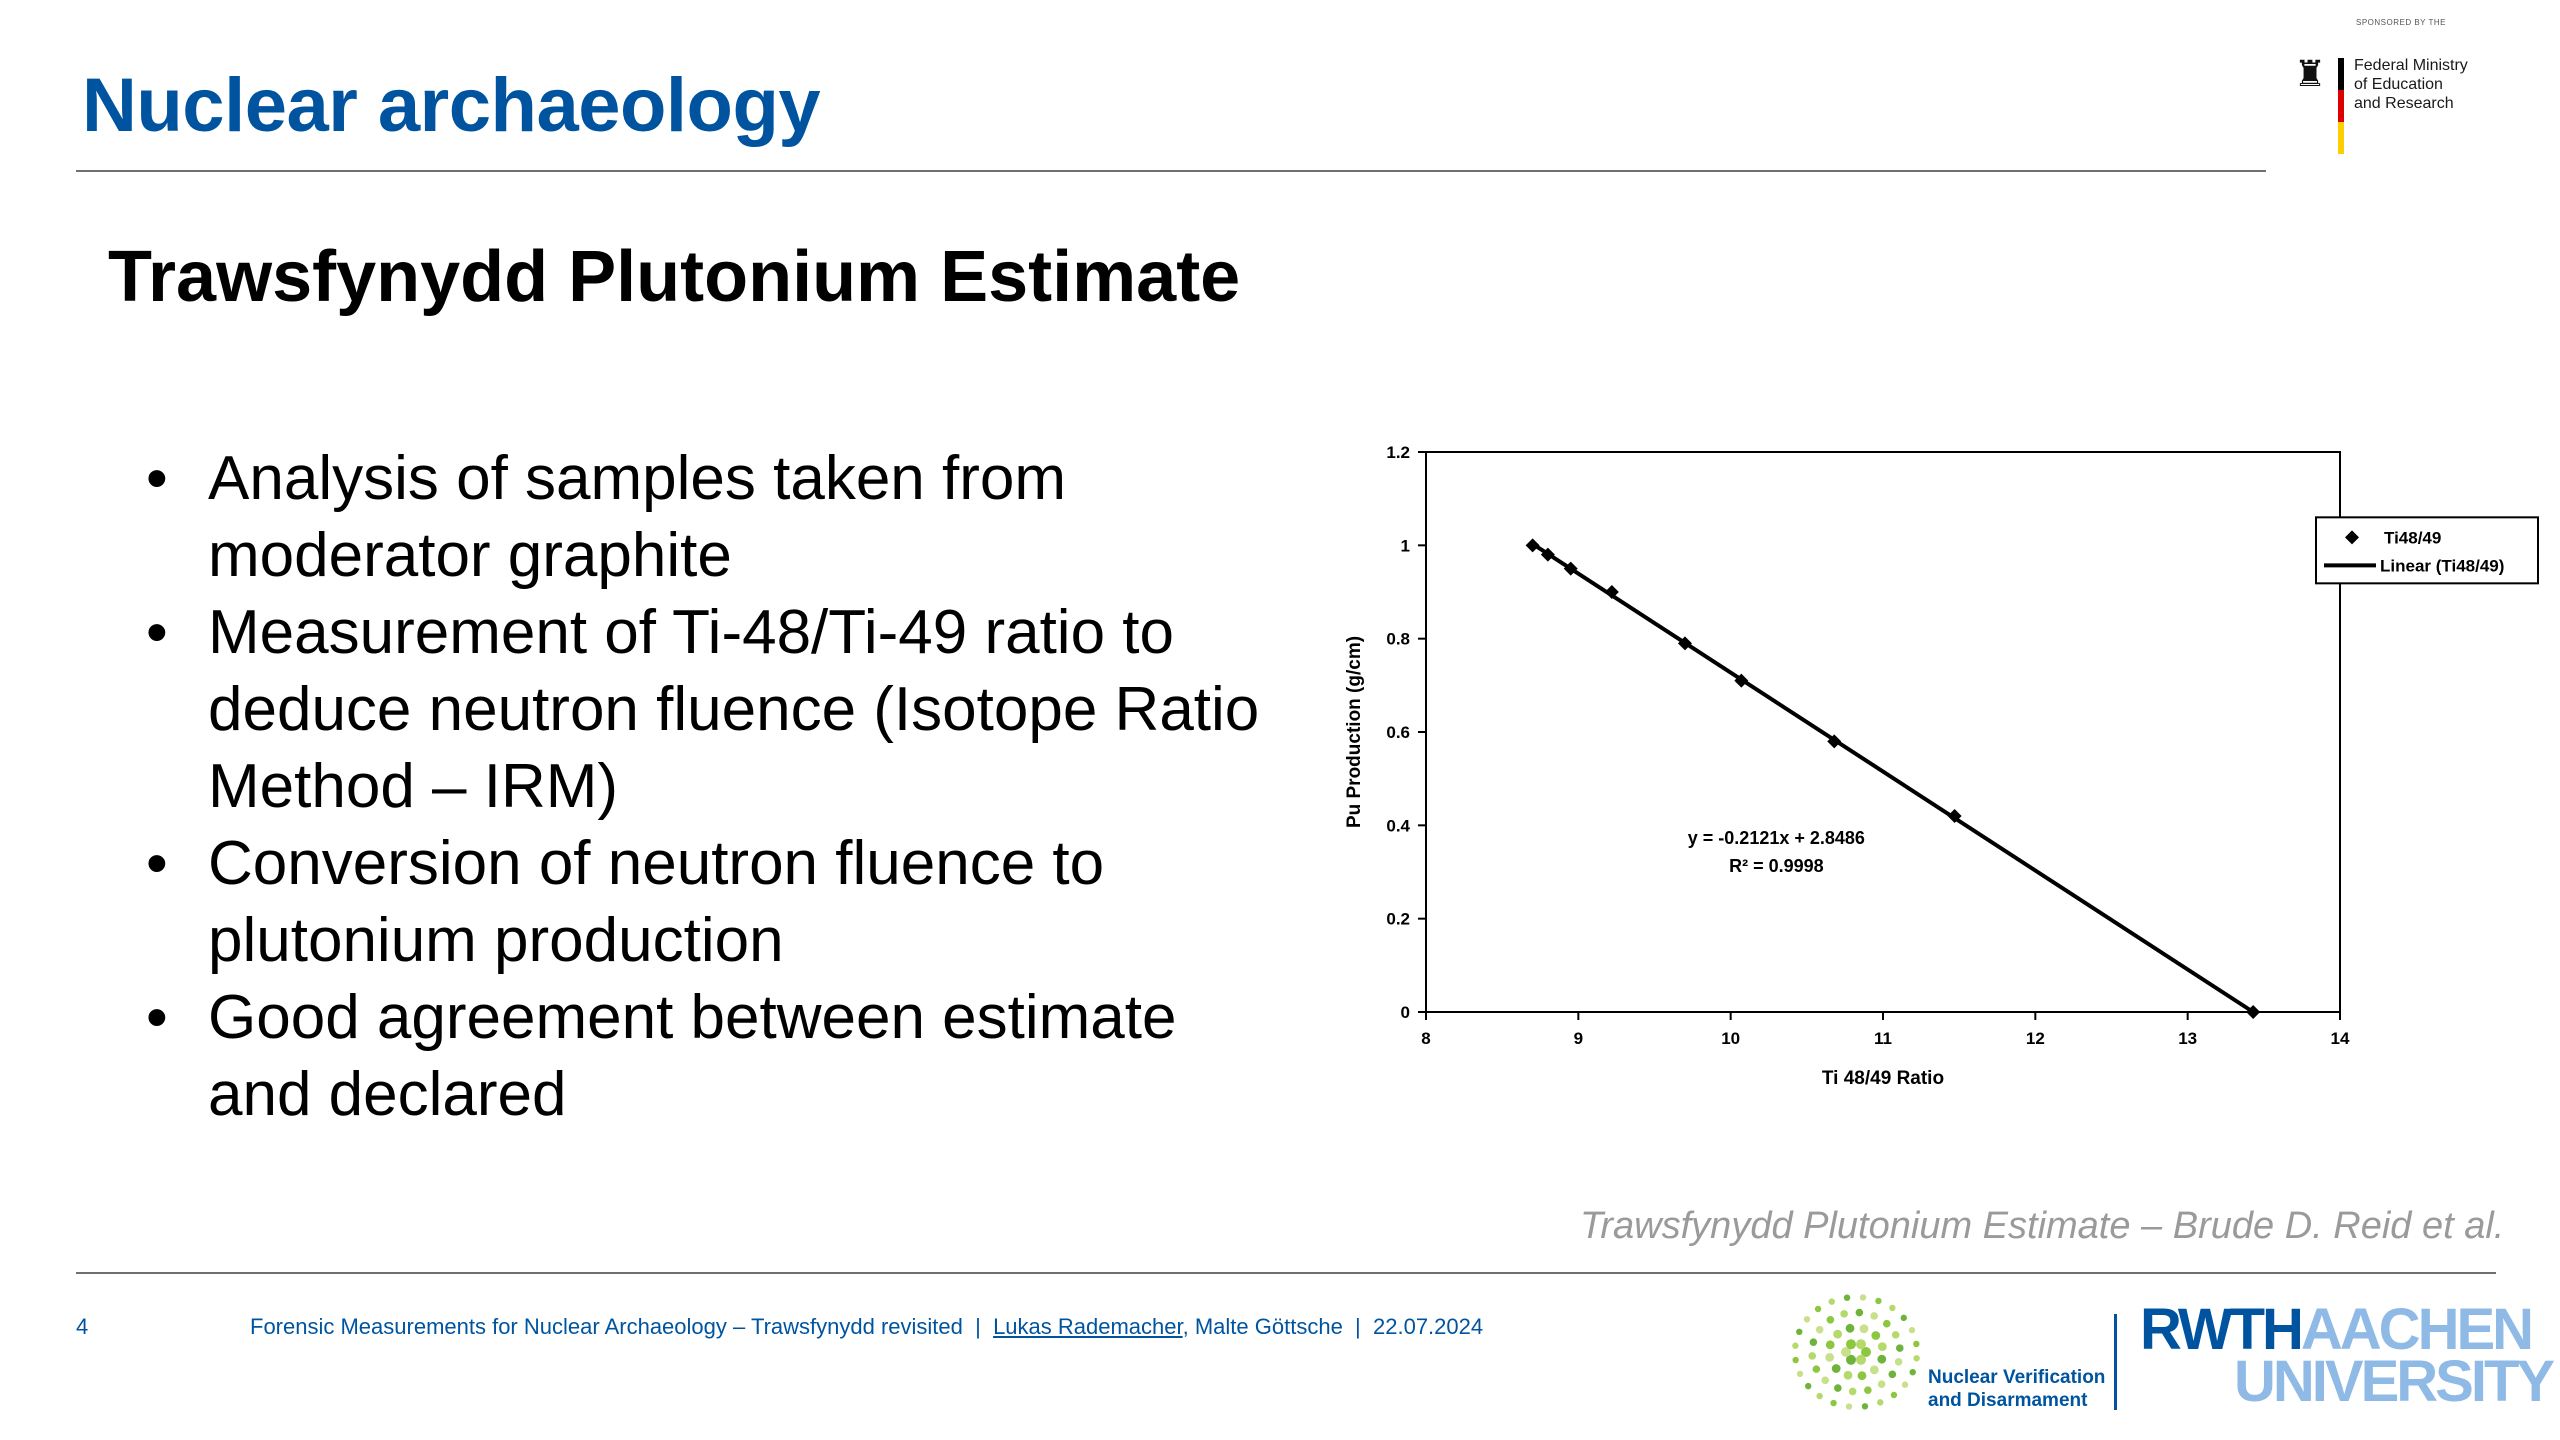 The height and width of the screenshot is (1440, 2560). What do you see at coordinates (2187, 1038) in the screenshot?
I see `x-tick-label: 13` at bounding box center [2187, 1038].